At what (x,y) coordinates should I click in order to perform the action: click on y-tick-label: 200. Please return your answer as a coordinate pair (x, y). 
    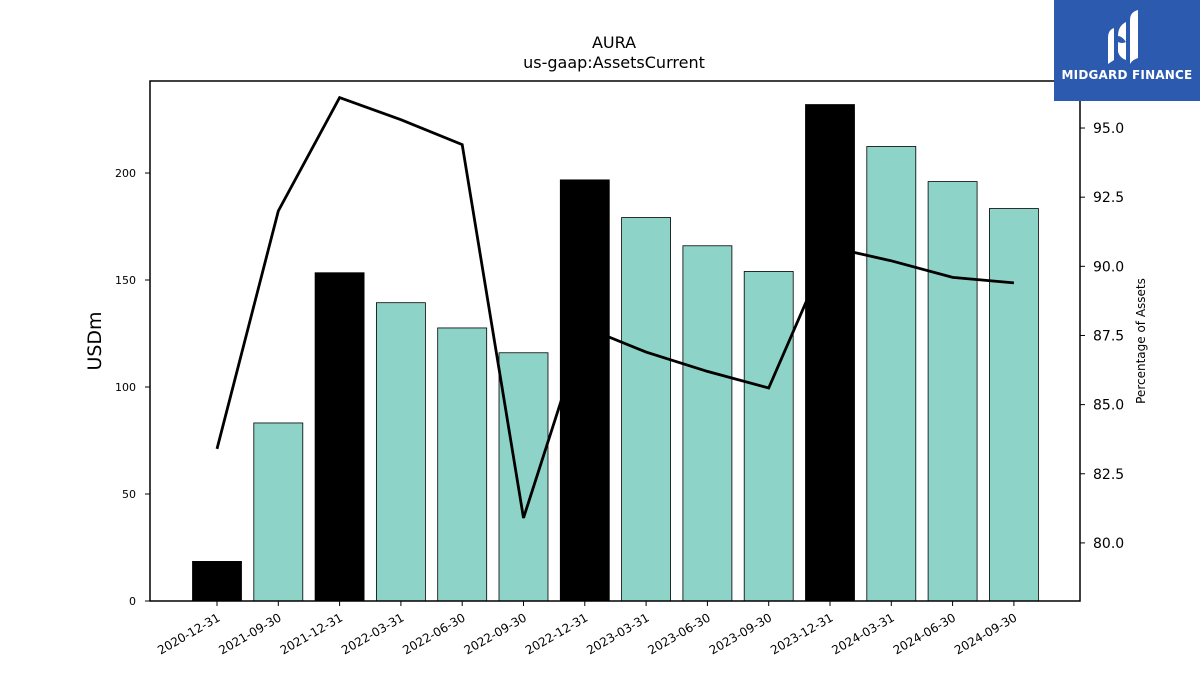
    Looking at the image, I should click on (125, 173).